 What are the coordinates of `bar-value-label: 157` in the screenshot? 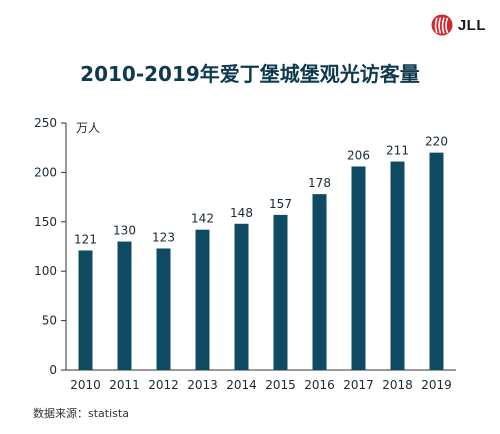 It's located at (280, 204).